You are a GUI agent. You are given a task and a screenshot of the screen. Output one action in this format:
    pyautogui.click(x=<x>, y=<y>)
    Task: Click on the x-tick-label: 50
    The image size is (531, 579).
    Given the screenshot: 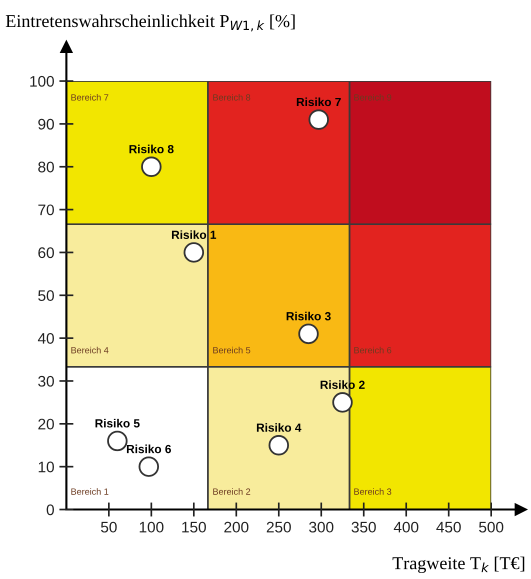 What is the action you would take?
    pyautogui.click(x=108, y=527)
    